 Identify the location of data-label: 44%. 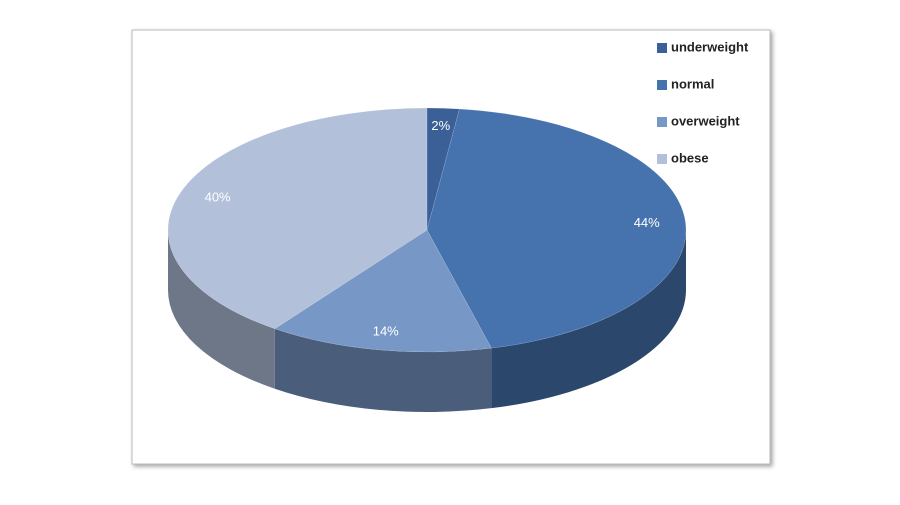
(647, 222).